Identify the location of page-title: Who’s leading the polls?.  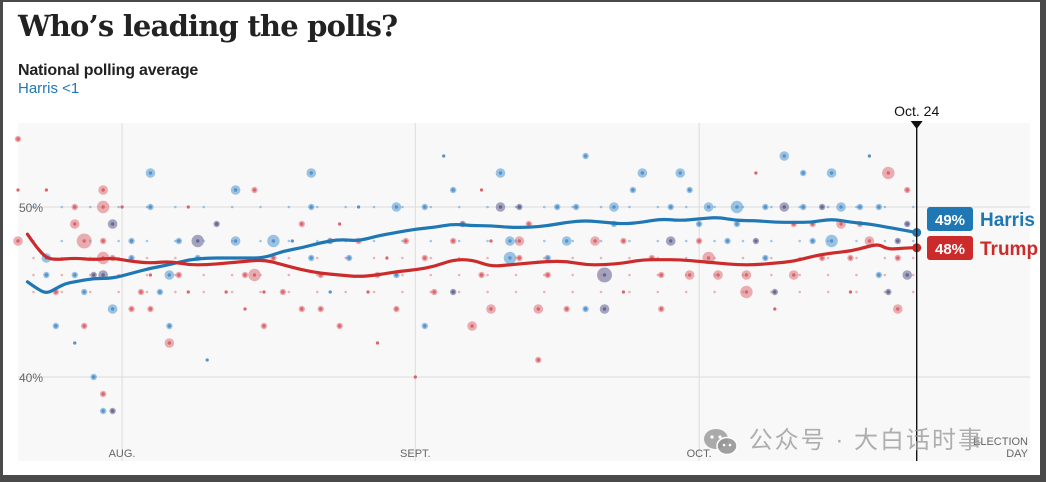
(208, 26).